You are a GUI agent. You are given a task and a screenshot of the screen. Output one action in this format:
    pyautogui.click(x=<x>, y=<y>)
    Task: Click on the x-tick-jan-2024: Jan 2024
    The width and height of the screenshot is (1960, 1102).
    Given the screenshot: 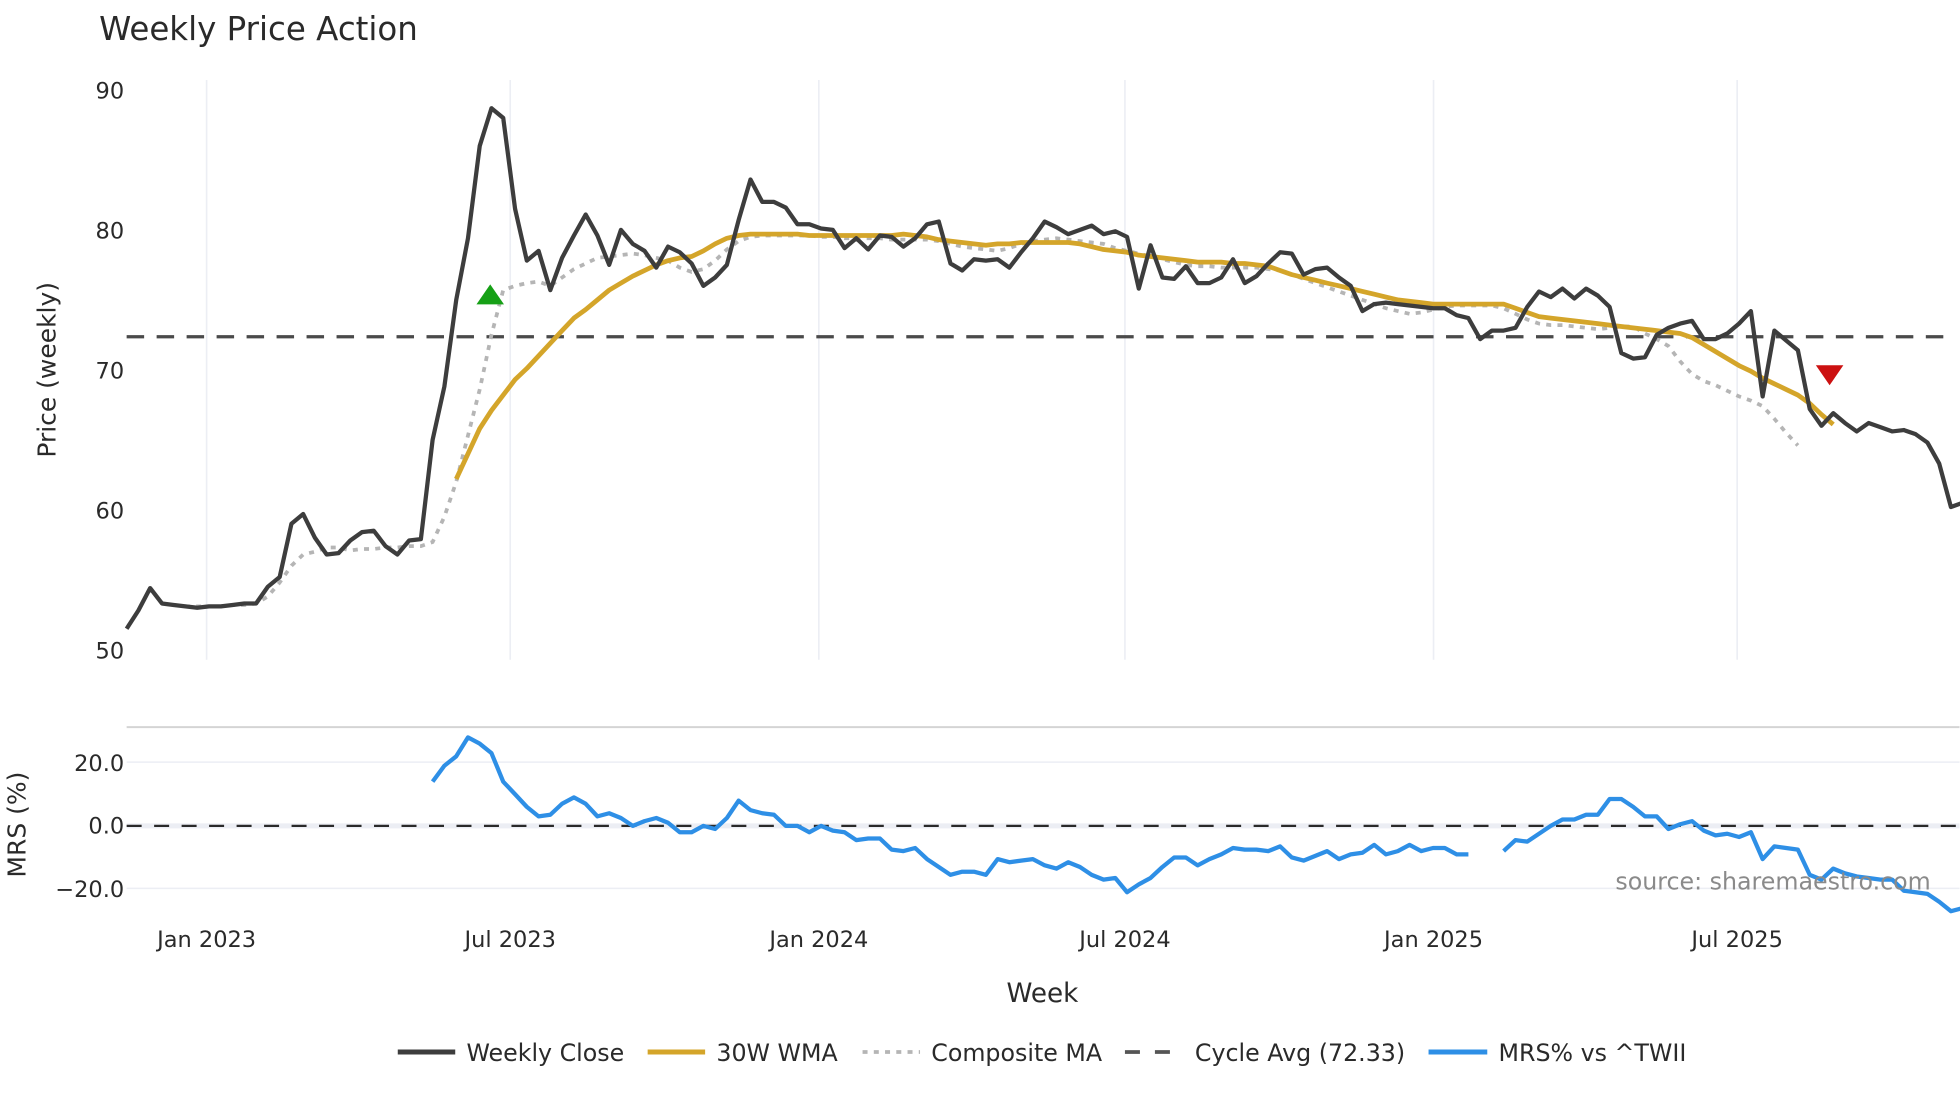 What is the action you would take?
    pyautogui.click(x=817, y=940)
    